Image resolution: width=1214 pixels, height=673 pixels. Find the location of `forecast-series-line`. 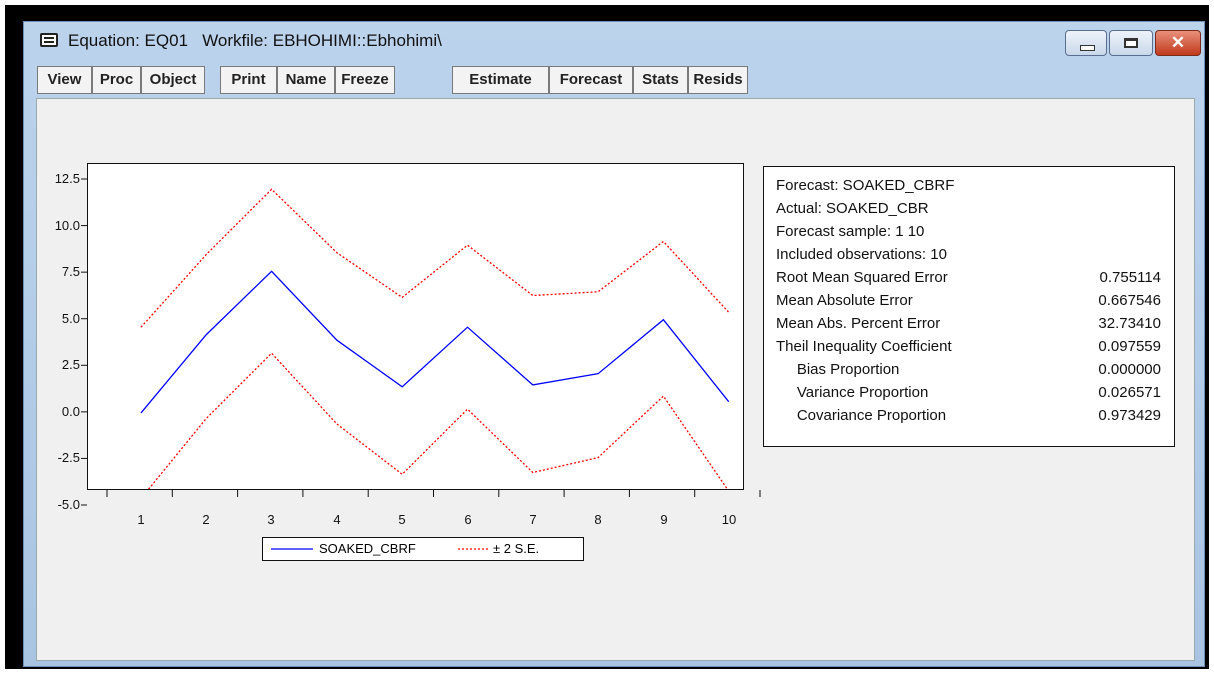

forecast-series-line is located at coordinates (435, 342).